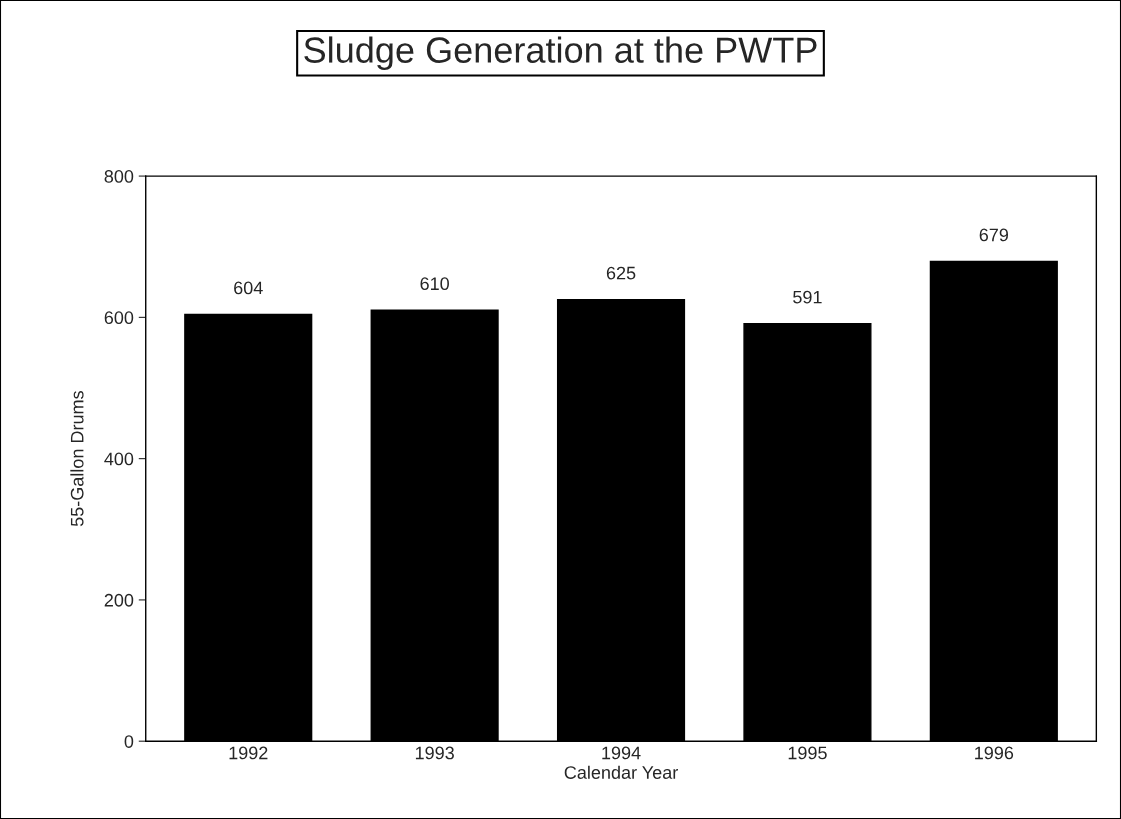 Image resolution: width=1121 pixels, height=819 pixels. Describe the element at coordinates (621, 772) in the screenshot. I see `x-axis-title: Calendar Year` at that location.